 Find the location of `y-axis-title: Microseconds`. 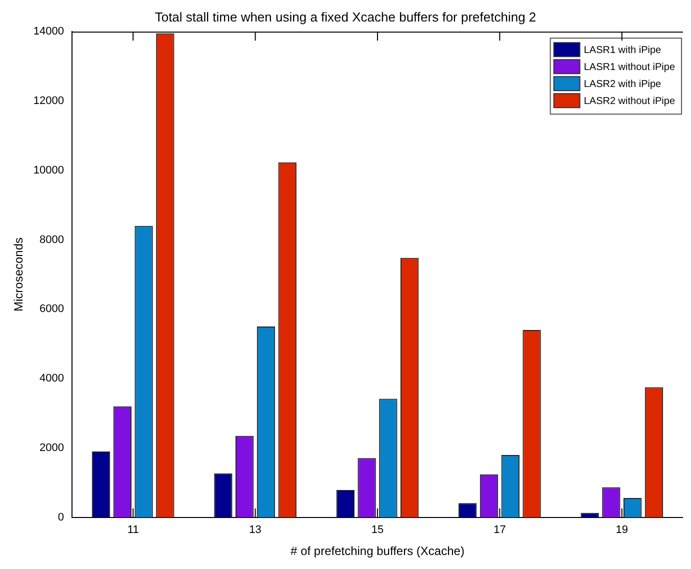

y-axis-title: Microseconds is located at coordinates (19, 274).